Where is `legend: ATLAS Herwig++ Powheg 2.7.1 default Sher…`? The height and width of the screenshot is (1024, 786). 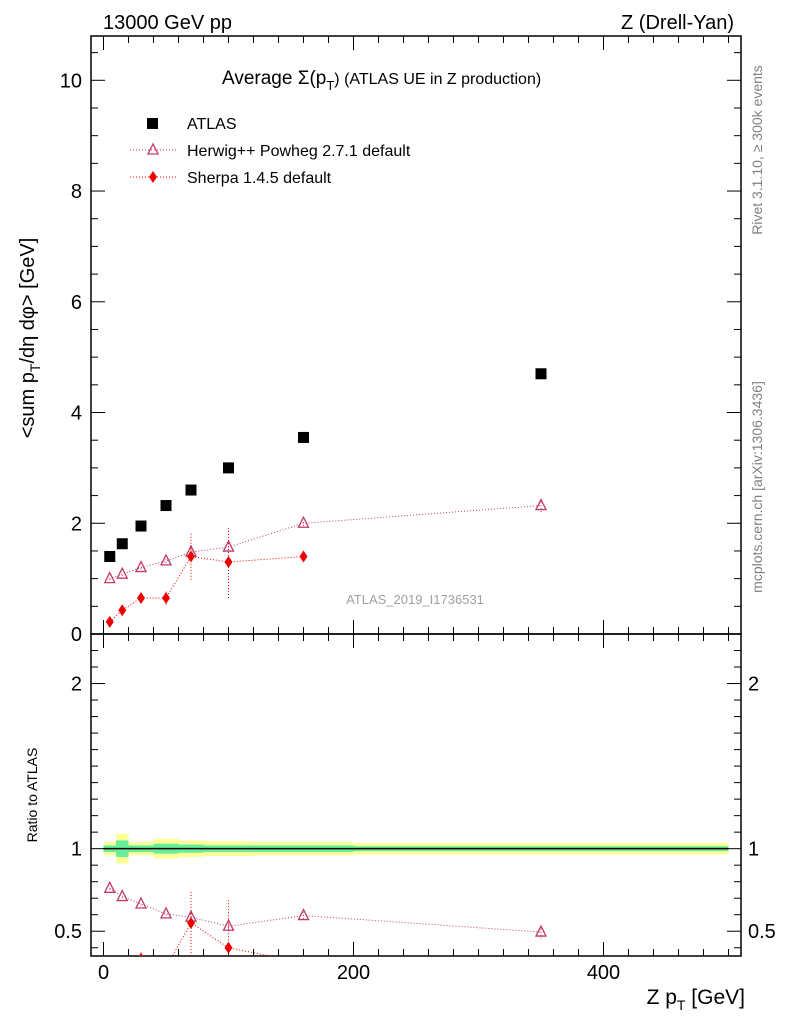
legend: ATLAS Herwig++ Powheg 2.7.1 default Sher… is located at coordinates (270, 151).